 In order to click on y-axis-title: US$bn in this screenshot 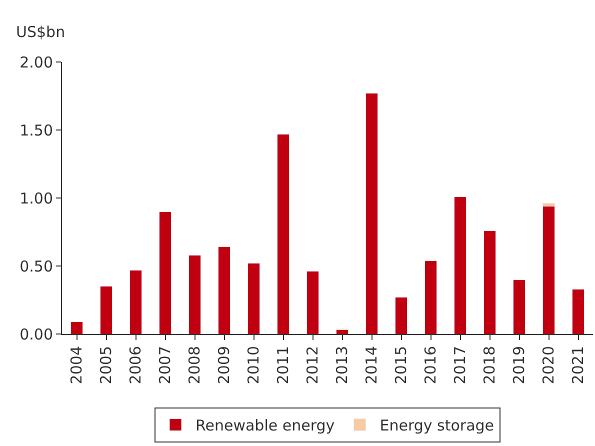, I will do `click(41, 32)`.